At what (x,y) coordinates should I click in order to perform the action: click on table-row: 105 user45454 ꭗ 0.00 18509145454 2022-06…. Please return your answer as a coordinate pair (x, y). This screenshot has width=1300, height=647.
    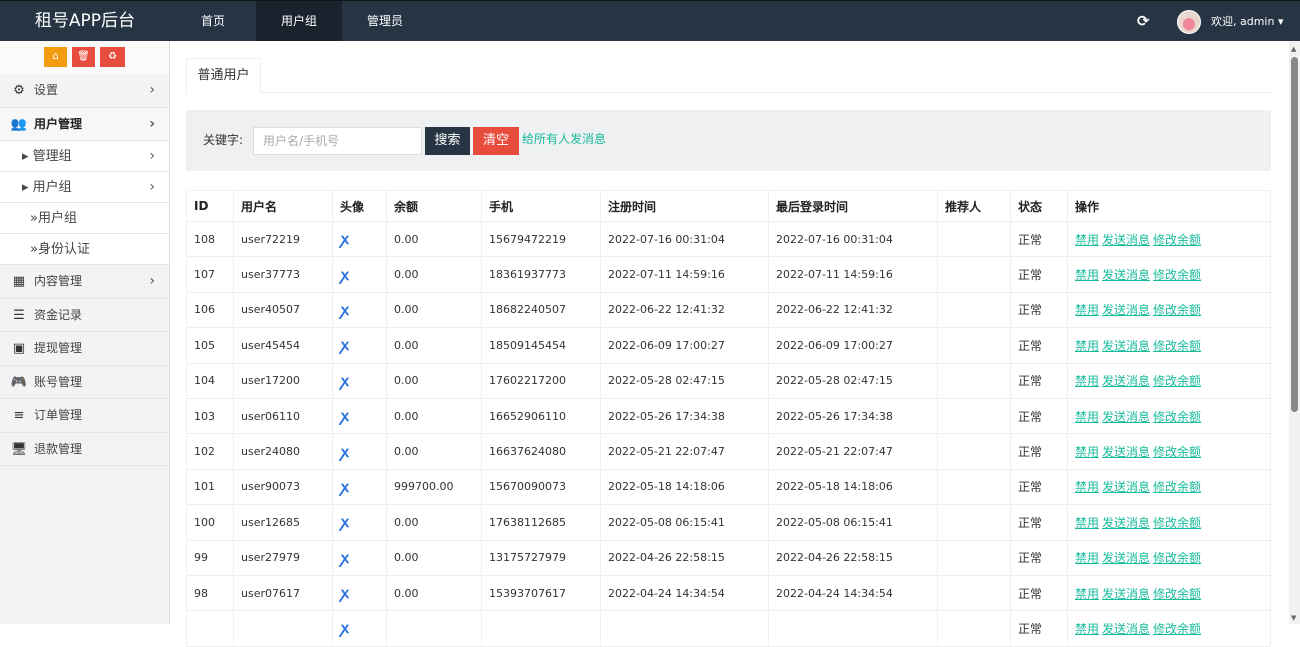
    Looking at the image, I should click on (728, 345).